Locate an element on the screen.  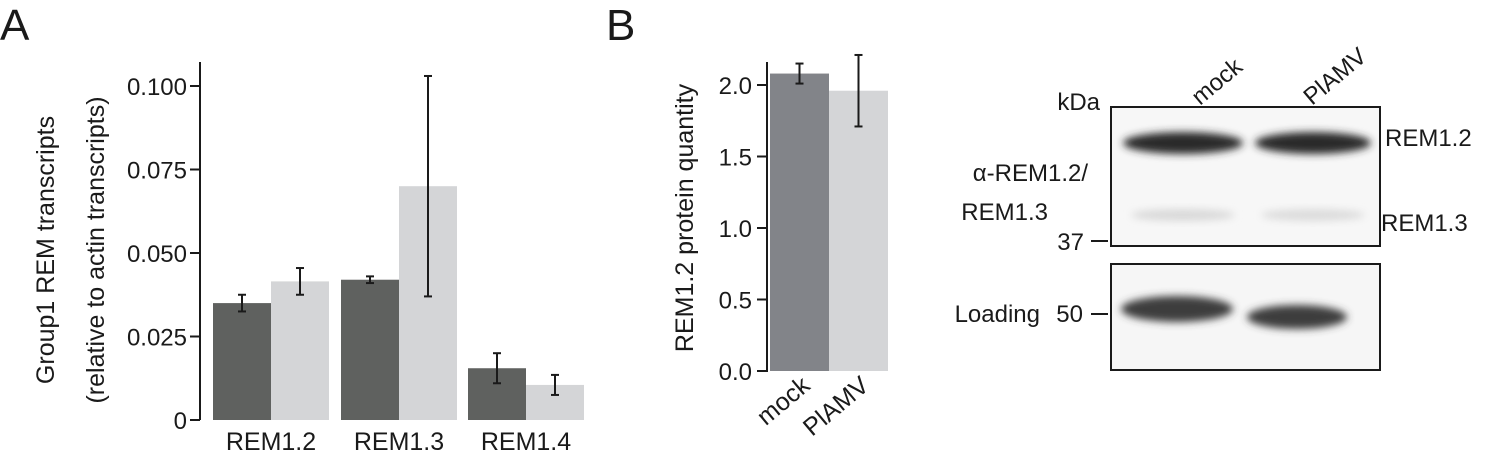
blot-membrane-top is located at coordinates (1245, 176).